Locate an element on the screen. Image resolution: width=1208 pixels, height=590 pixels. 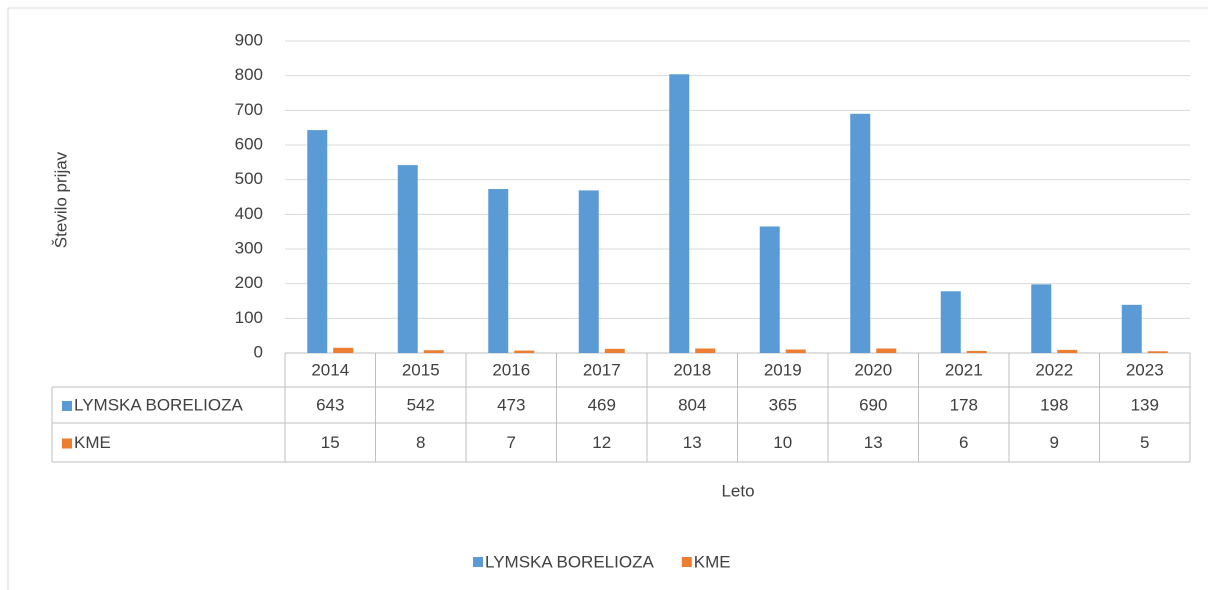
y-tick-label: 200 is located at coordinates (249, 282).